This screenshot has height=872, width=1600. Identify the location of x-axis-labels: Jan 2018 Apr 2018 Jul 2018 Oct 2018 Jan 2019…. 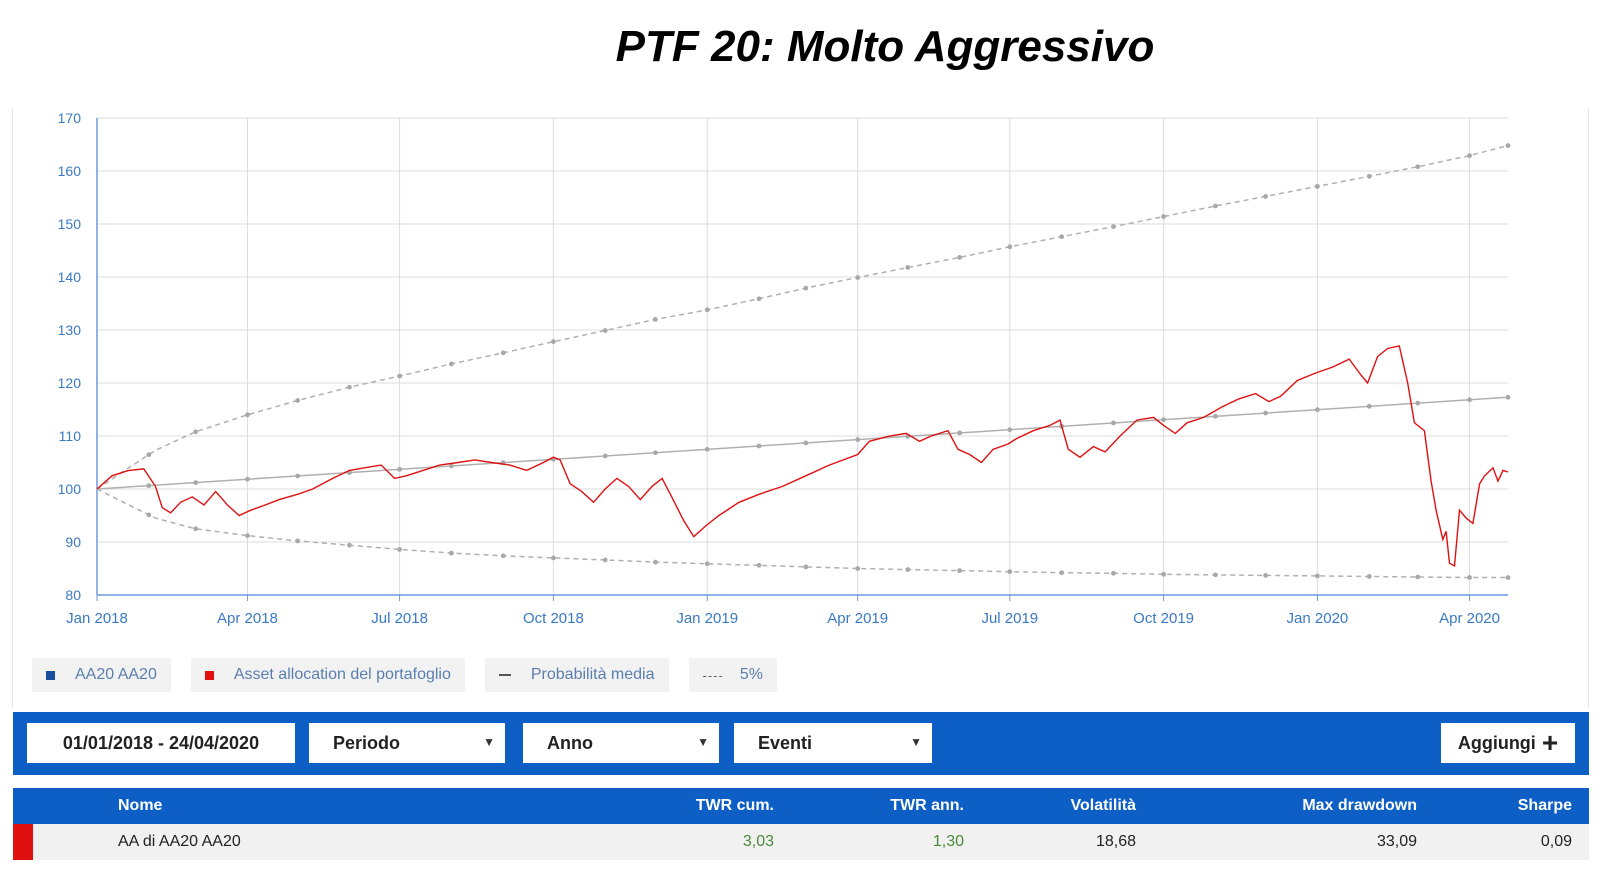
(783, 618).